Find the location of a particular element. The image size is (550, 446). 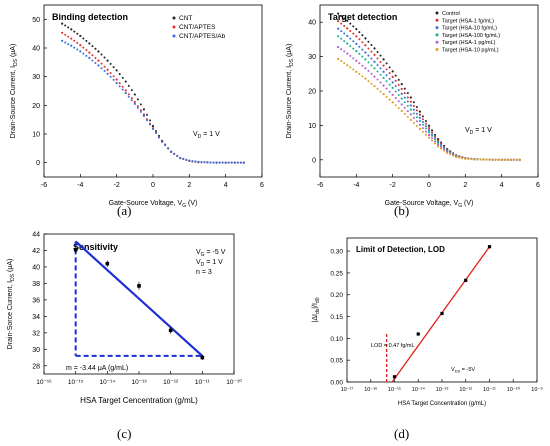

chart-title: Binding detection is located at coordinates (90, 17).